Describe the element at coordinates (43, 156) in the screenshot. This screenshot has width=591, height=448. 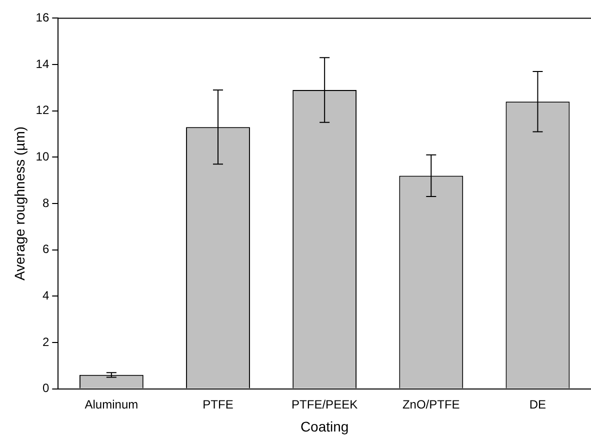
I see `y-tick-label: 10` at that location.